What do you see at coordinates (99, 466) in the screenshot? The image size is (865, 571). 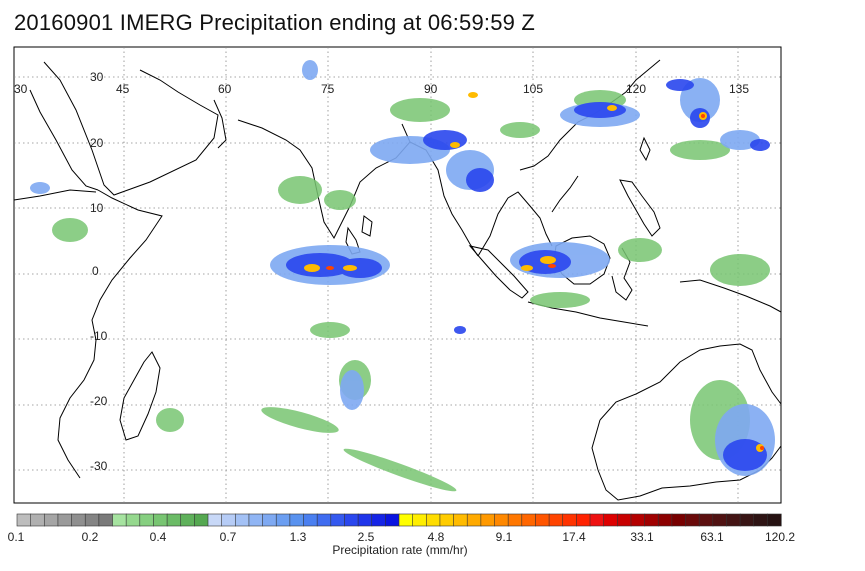 I see `lat-label: -30` at bounding box center [99, 466].